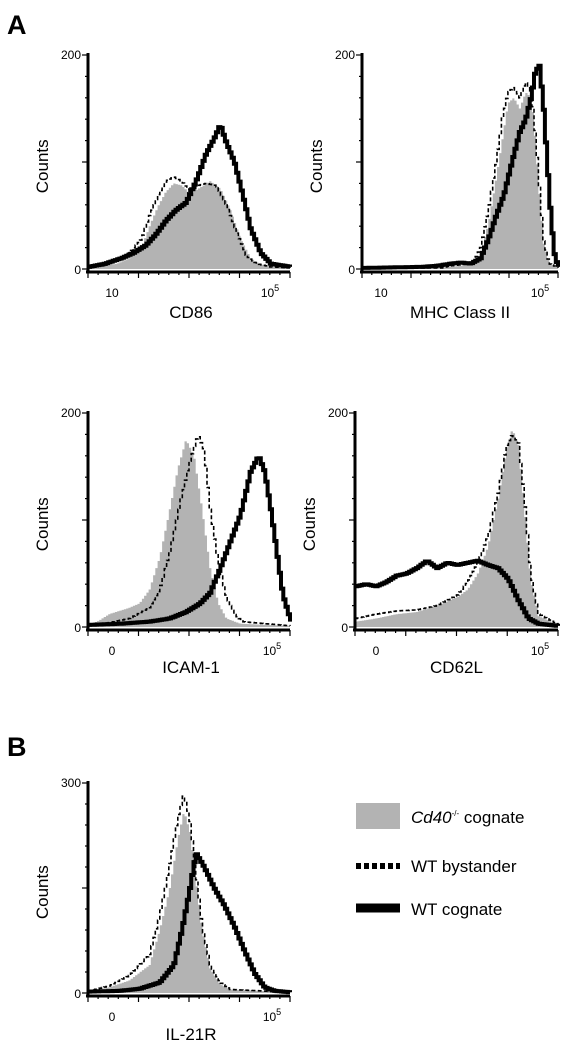  Describe the element at coordinates (17, 25) in the screenshot. I see `panel-a-label: A` at that location.